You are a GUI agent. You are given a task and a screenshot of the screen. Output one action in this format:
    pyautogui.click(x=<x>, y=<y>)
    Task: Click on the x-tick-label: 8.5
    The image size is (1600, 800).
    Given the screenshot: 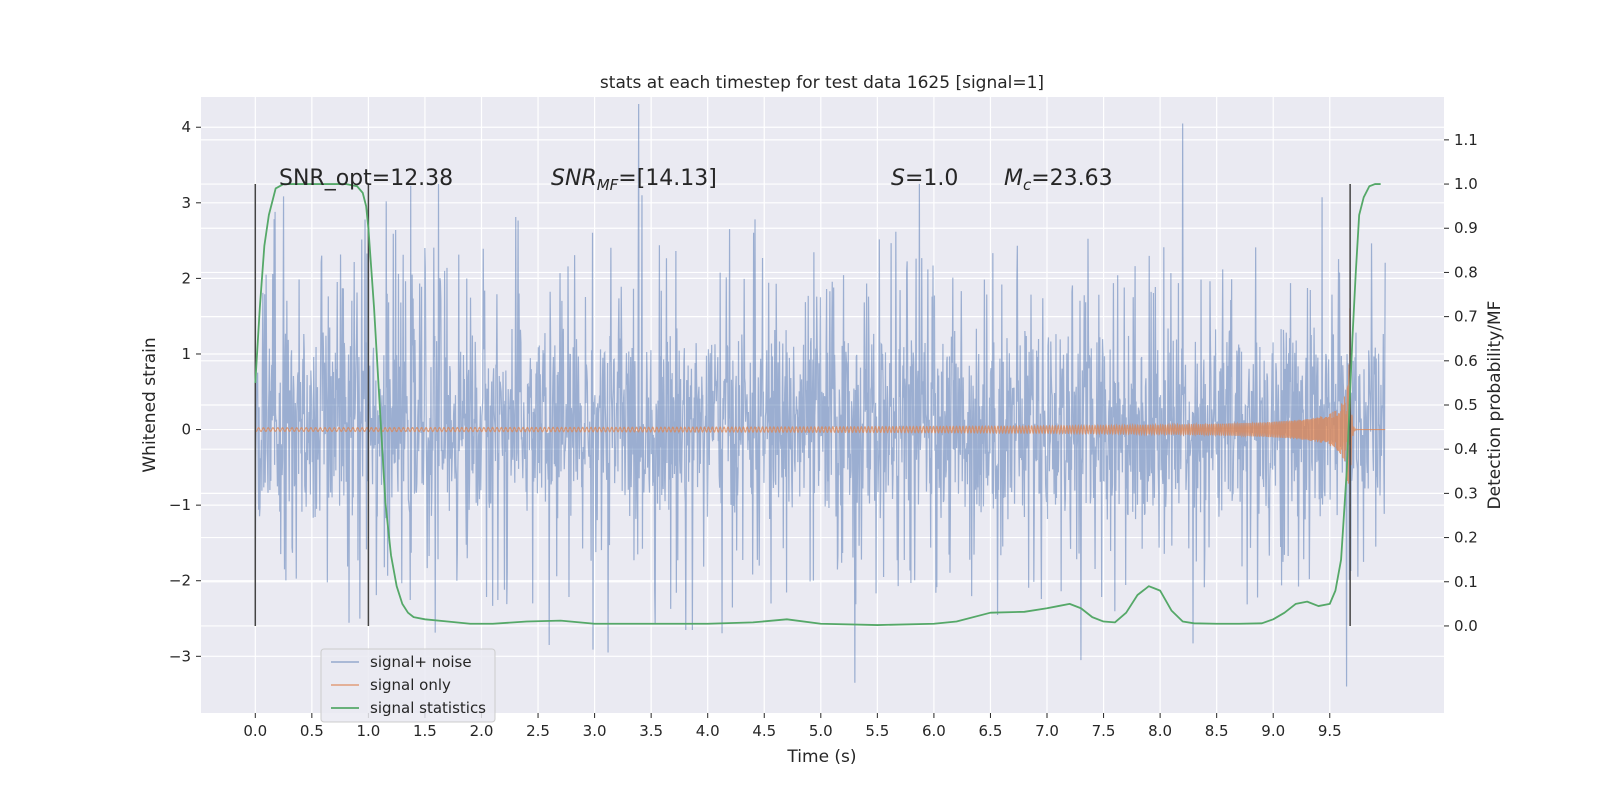 What is the action you would take?
    pyautogui.click(x=1217, y=731)
    